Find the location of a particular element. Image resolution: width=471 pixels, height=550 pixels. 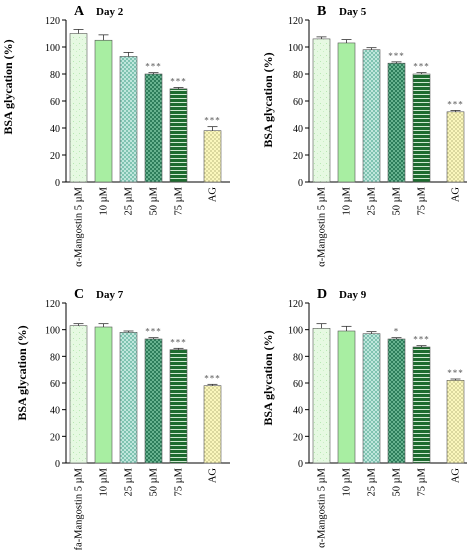

significance-mark: * is located at coordinates (397, 332).